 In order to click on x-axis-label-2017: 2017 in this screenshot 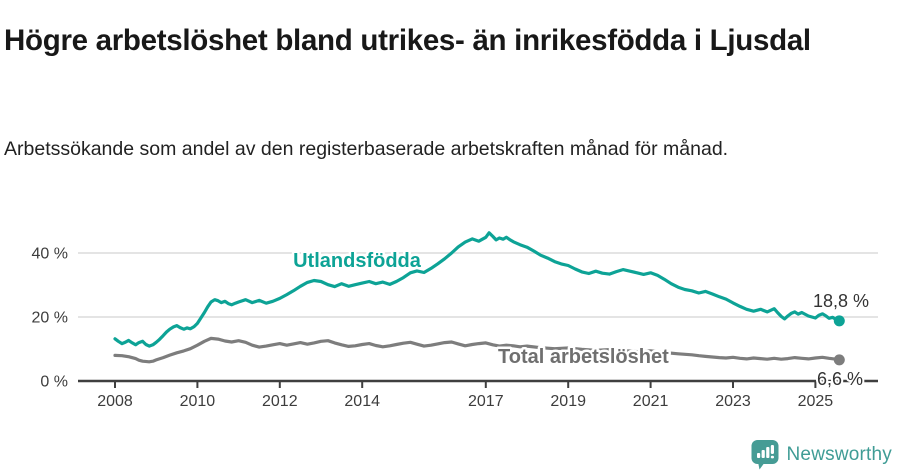, I will do `click(486, 401)`.